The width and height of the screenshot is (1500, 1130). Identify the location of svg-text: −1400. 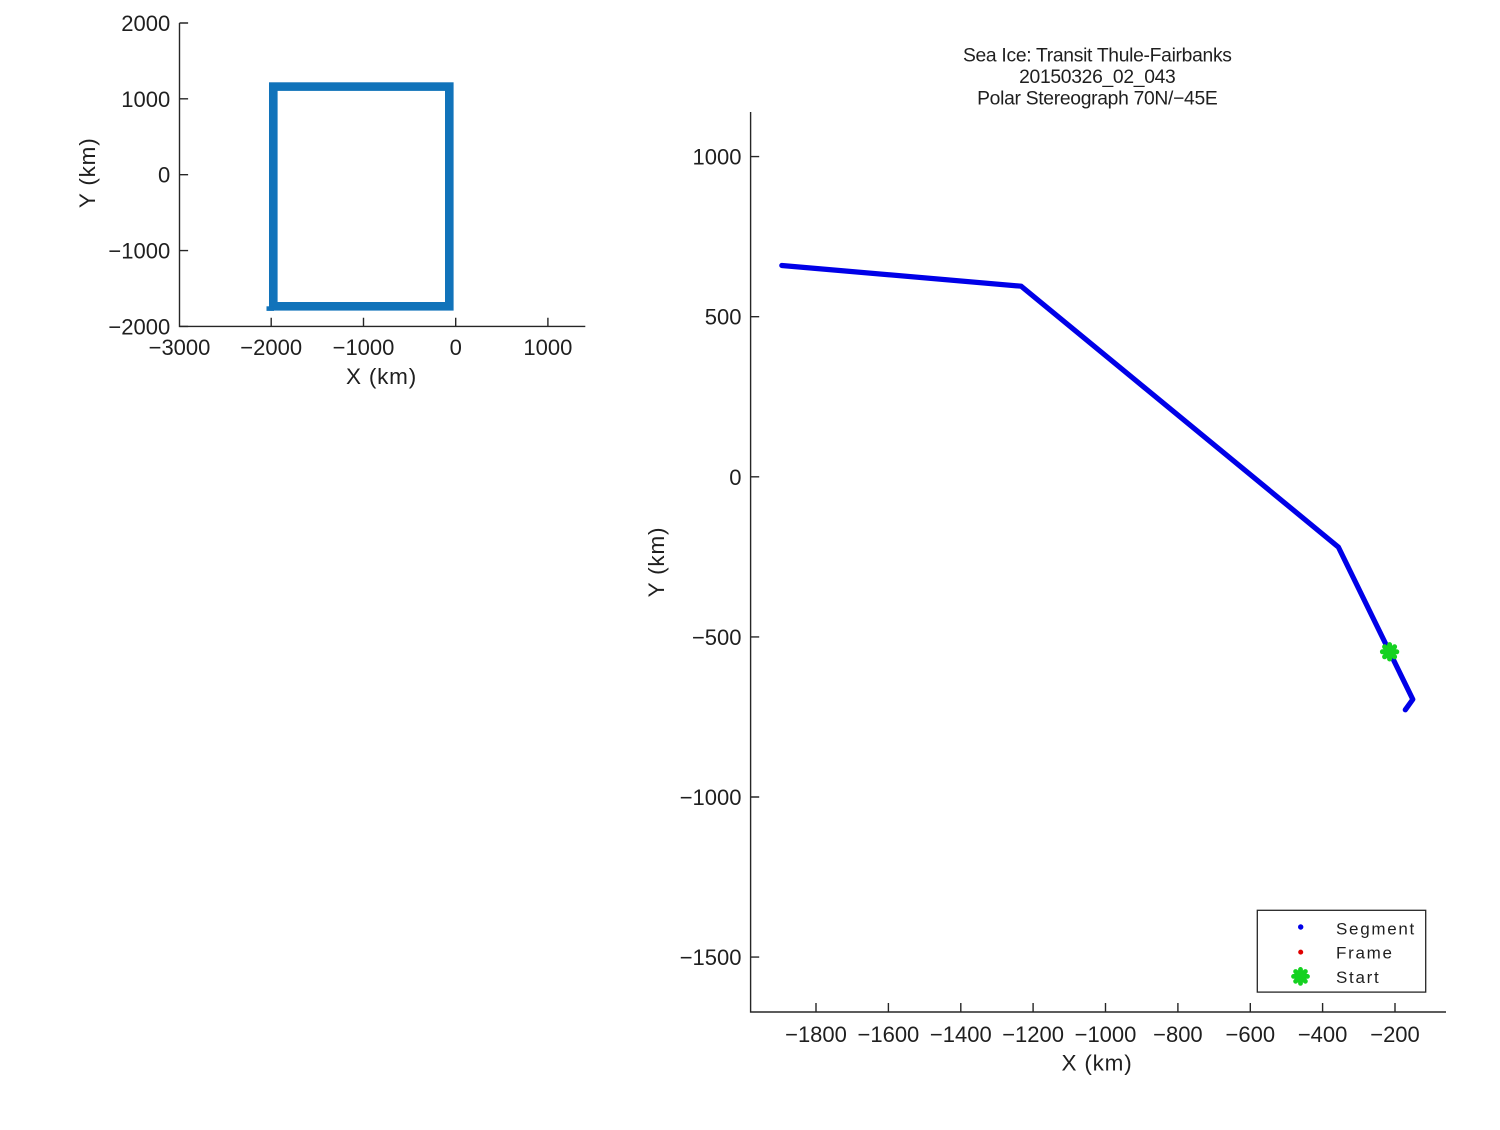
(961, 1034).